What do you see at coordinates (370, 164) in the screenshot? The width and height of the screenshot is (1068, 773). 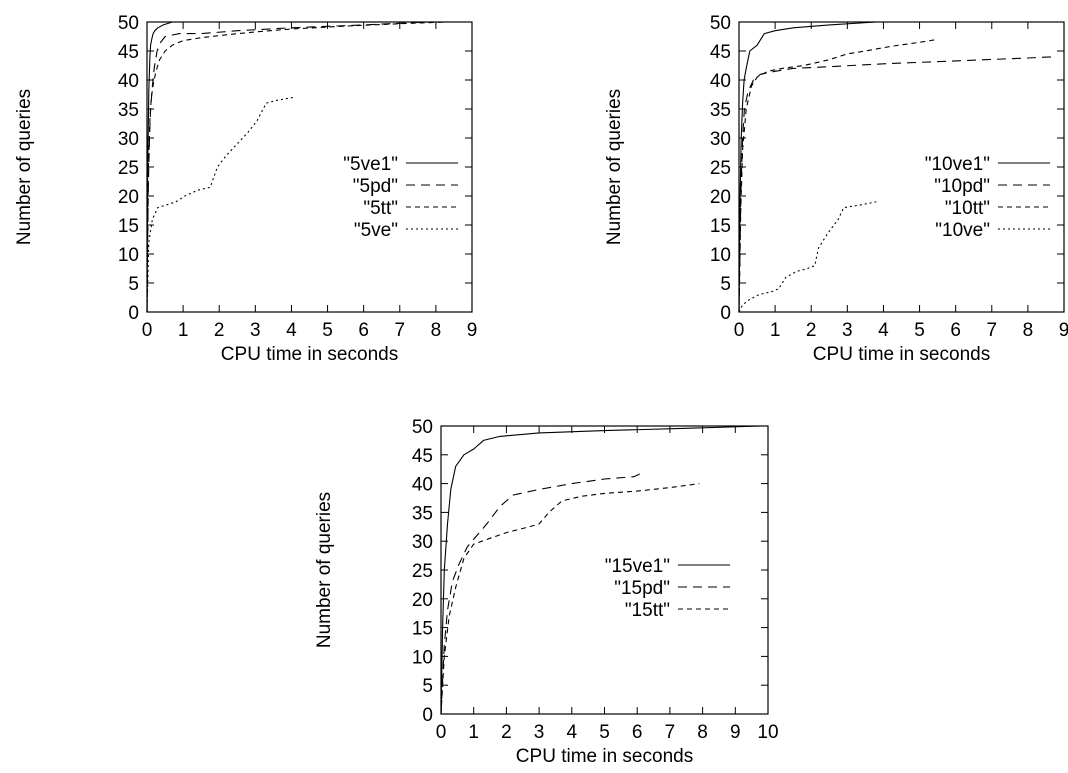 I see `legend-label: "5ve1"` at bounding box center [370, 164].